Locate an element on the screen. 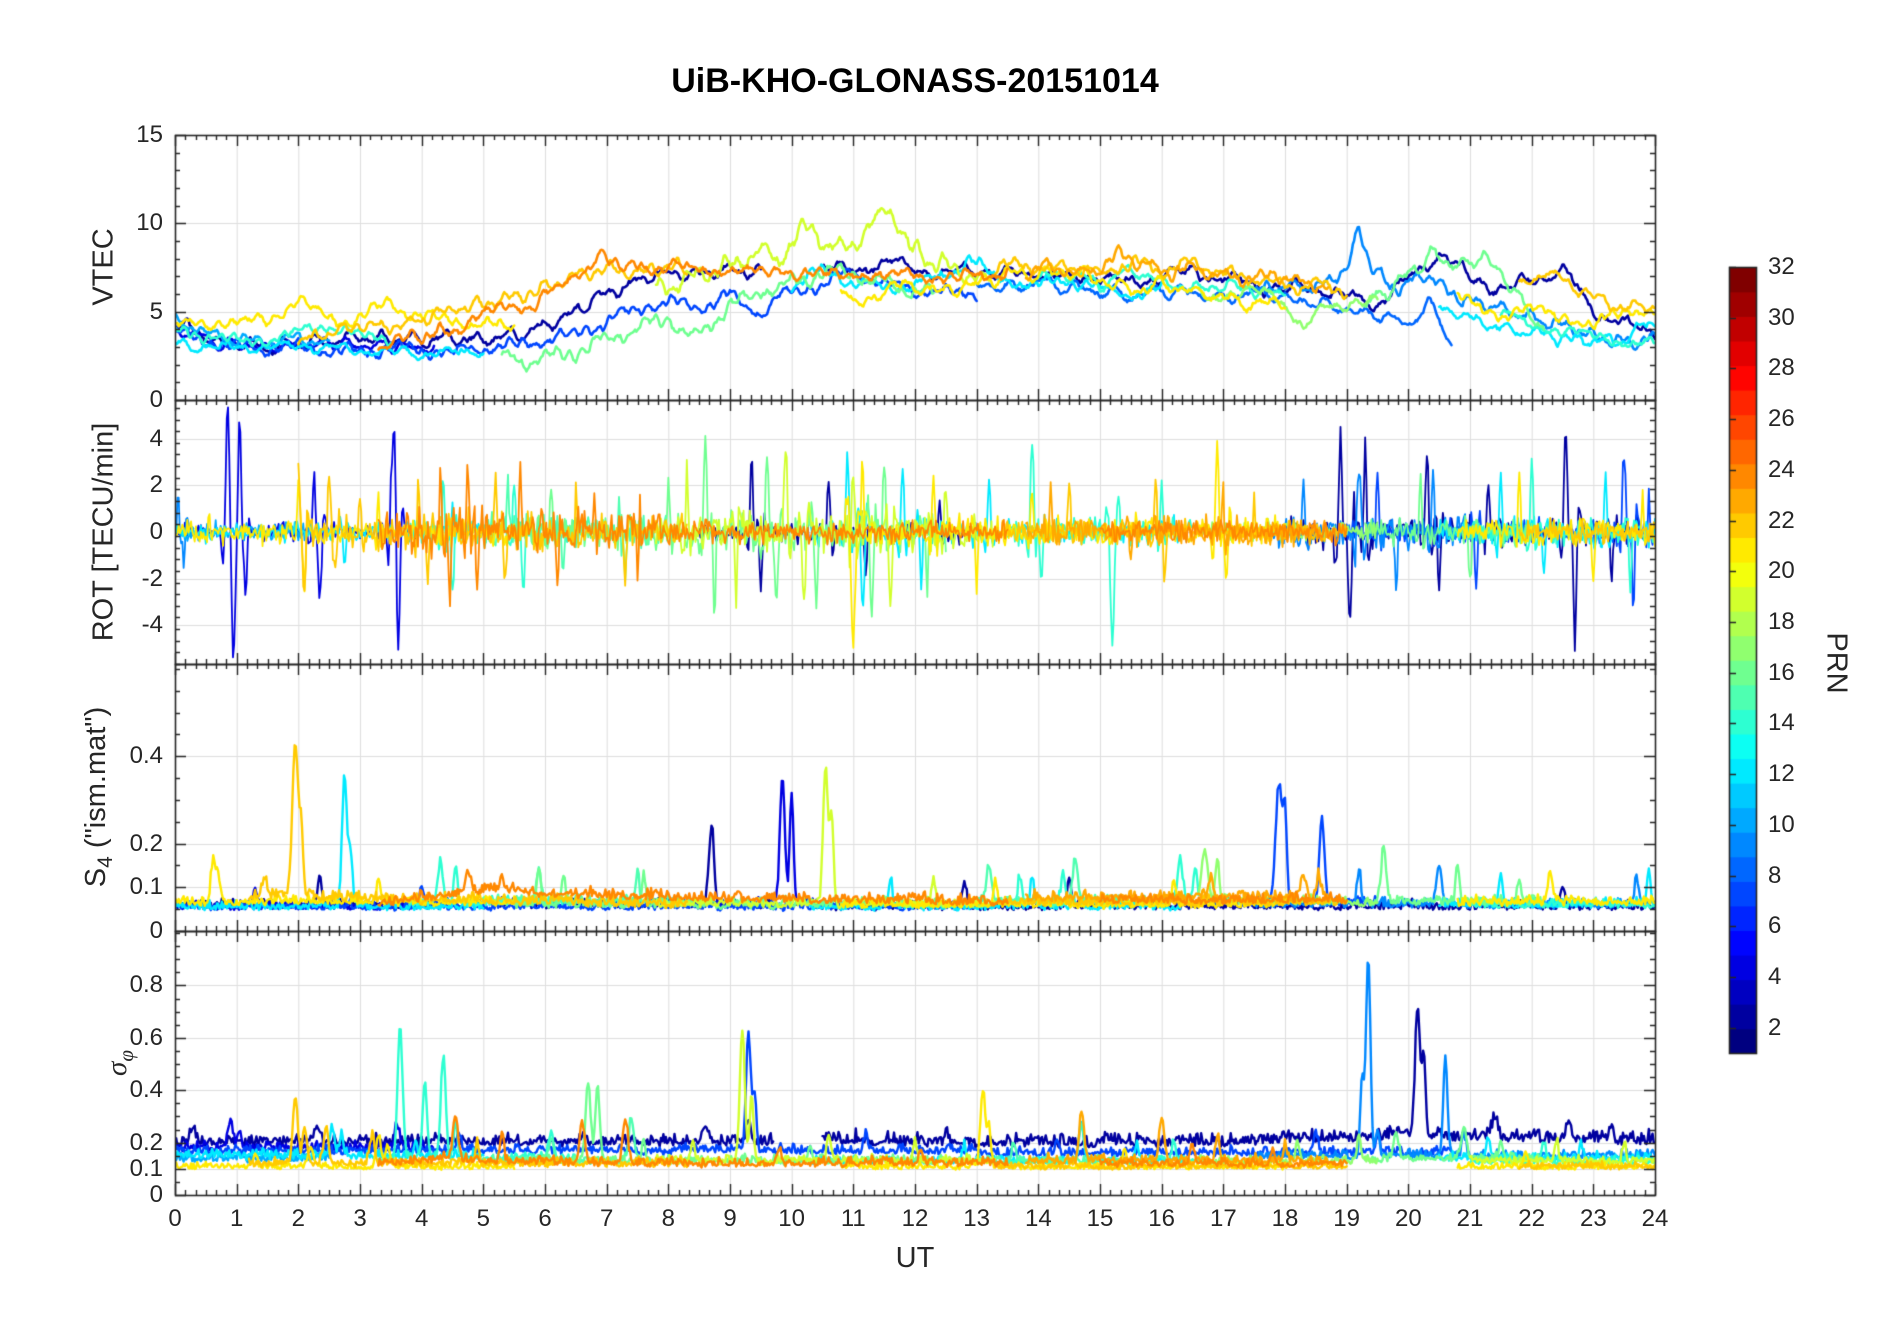  ytick-s4-0.2: 0.2 is located at coordinates (146, 843).